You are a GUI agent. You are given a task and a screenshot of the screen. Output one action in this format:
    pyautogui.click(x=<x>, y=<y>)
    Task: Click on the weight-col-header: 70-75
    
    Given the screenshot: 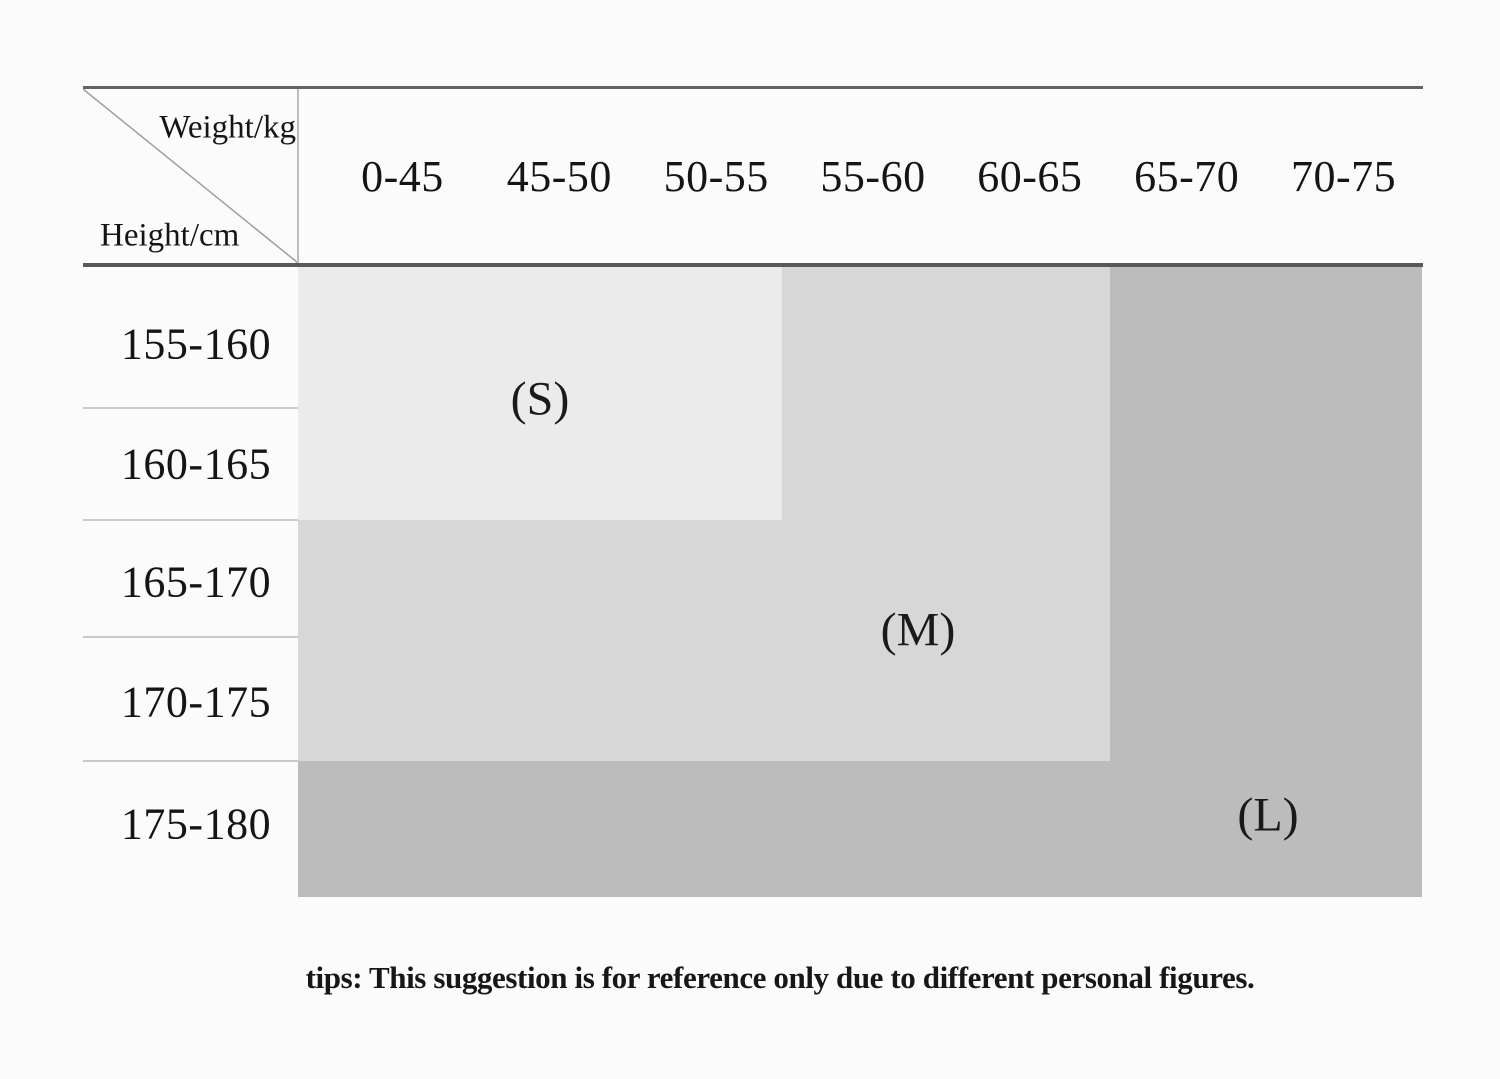 What is the action you would take?
    pyautogui.click(x=1344, y=176)
    